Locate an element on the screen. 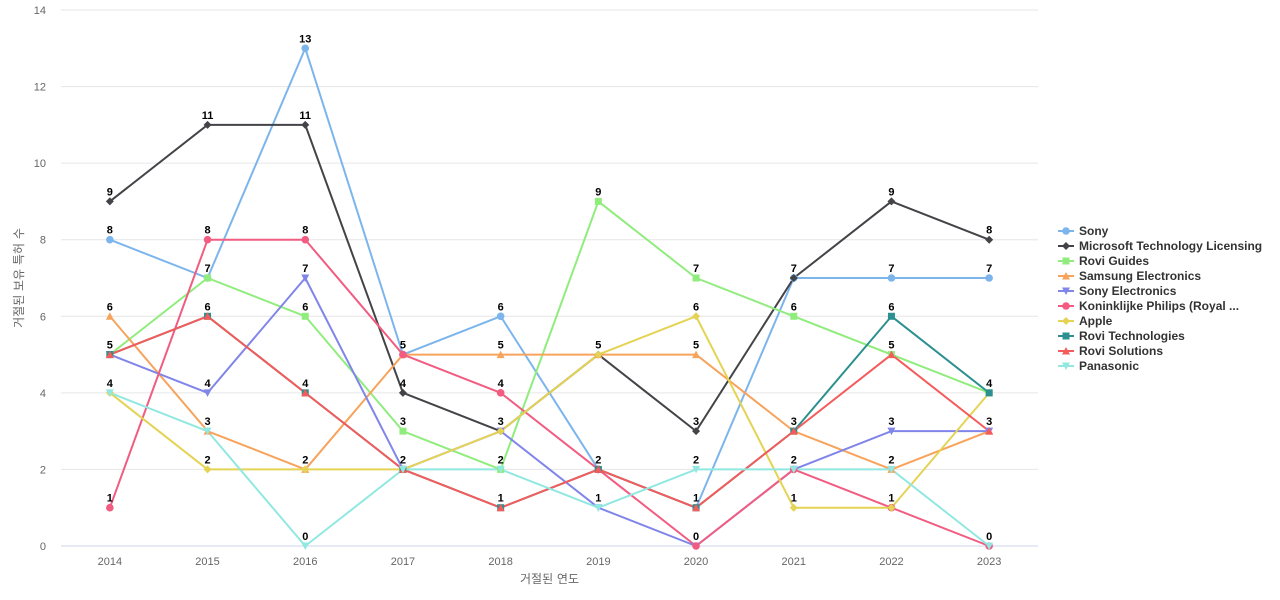 Image resolution: width=1280 pixels, height=600 pixels. data-label: 11 is located at coordinates (208, 116).